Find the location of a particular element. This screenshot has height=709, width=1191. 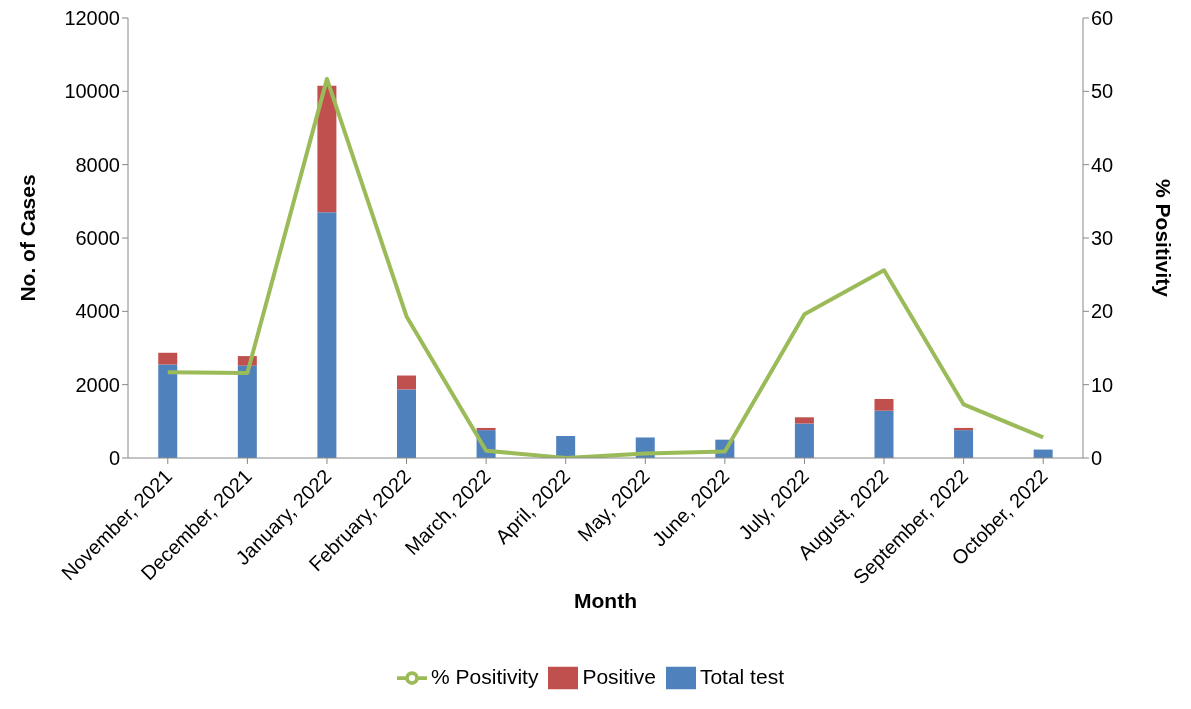

y2-axis-title: % Positivity is located at coordinates (1163, 238).